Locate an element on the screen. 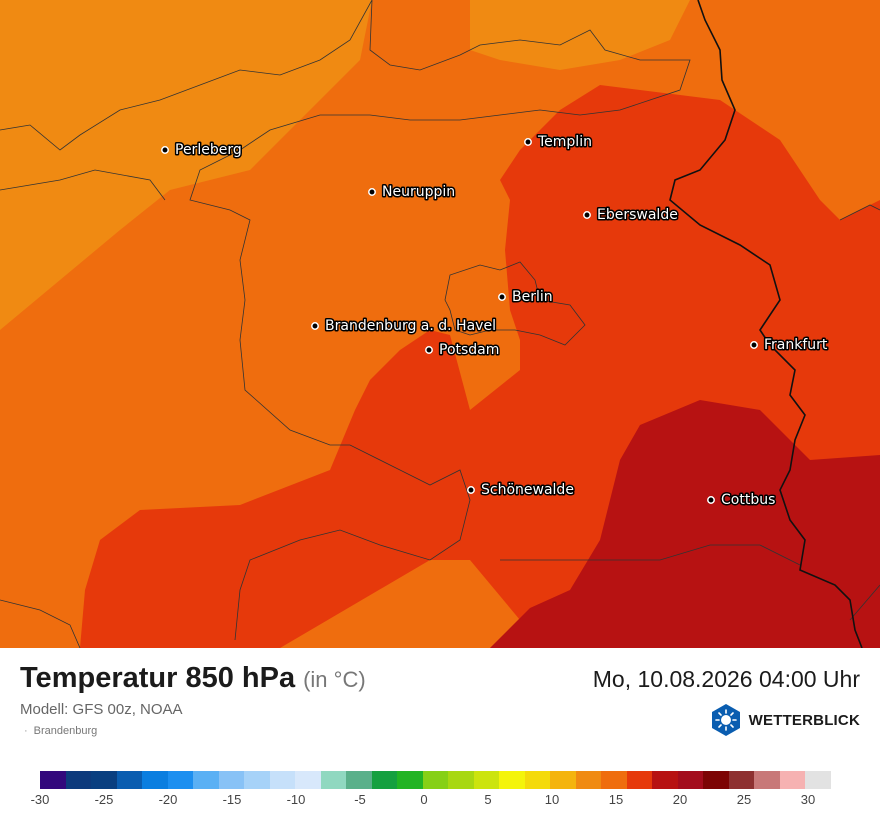 This screenshot has width=880, height=830. map-title: Temperatur 850 hPa (in °C) is located at coordinates (193, 678).